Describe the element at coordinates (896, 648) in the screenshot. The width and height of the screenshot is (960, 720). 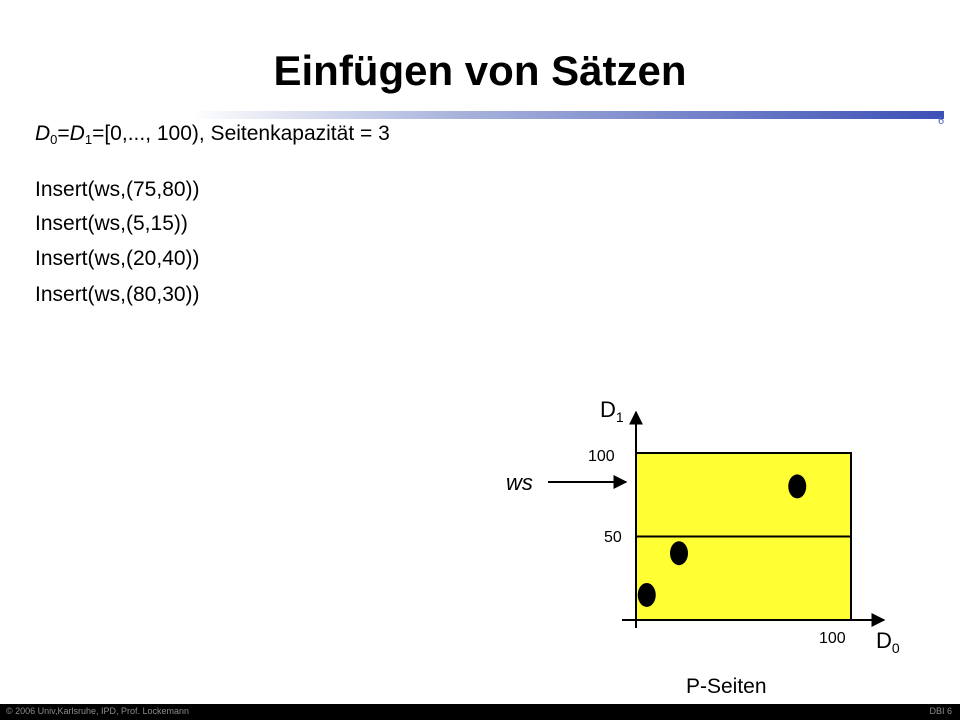
I see `d0-axis-subscript: 0` at that location.